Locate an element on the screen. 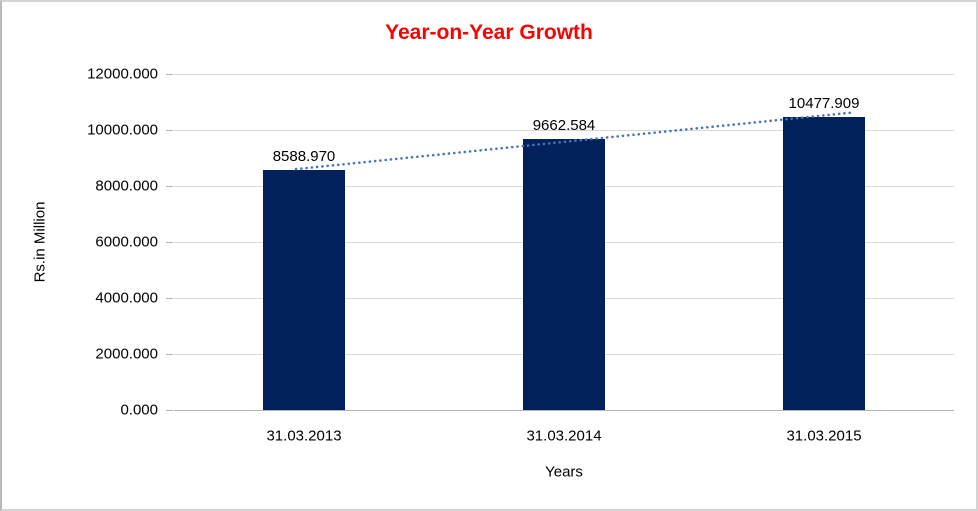 Image resolution: width=978 pixels, height=511 pixels. y-axis-tick-label: 4000.000 is located at coordinates (126, 298).